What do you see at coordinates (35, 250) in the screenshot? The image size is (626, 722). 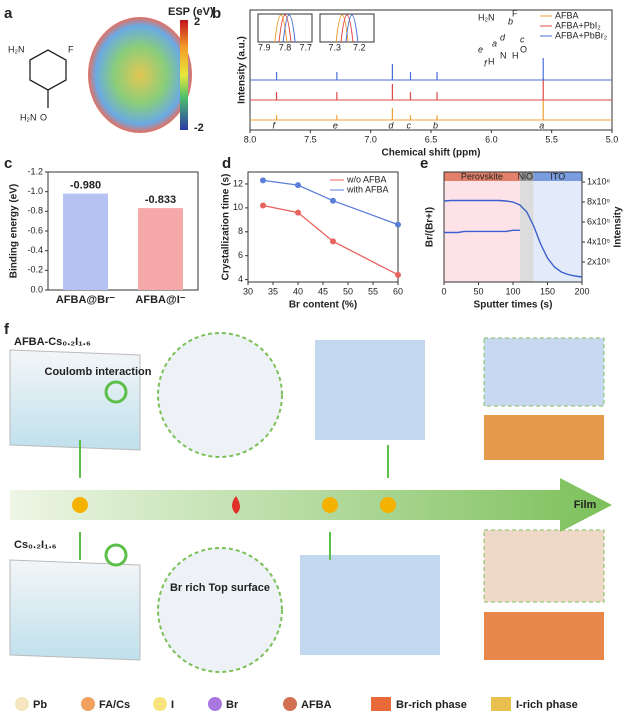 I see `y-tick-label: -0.4` at bounding box center [35, 250].